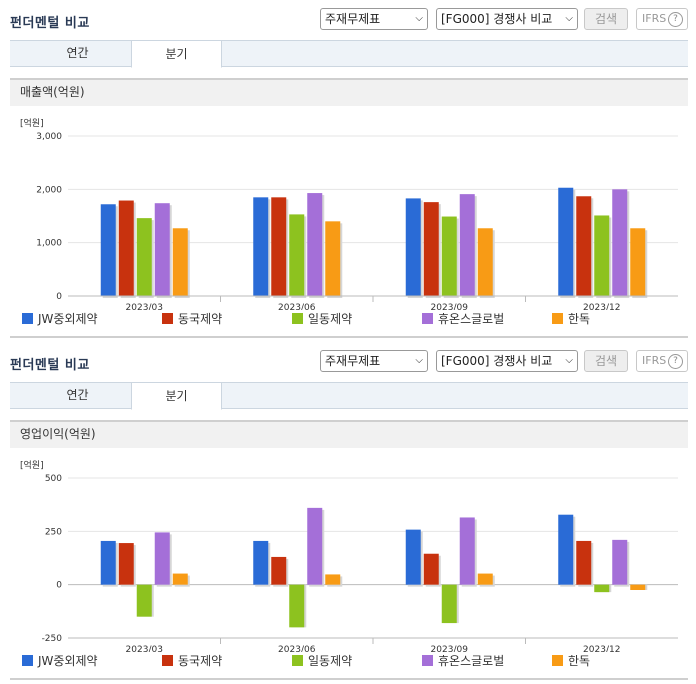  Describe the element at coordinates (49, 244) in the screenshot. I see `y-tick-label: 1,000` at that location.